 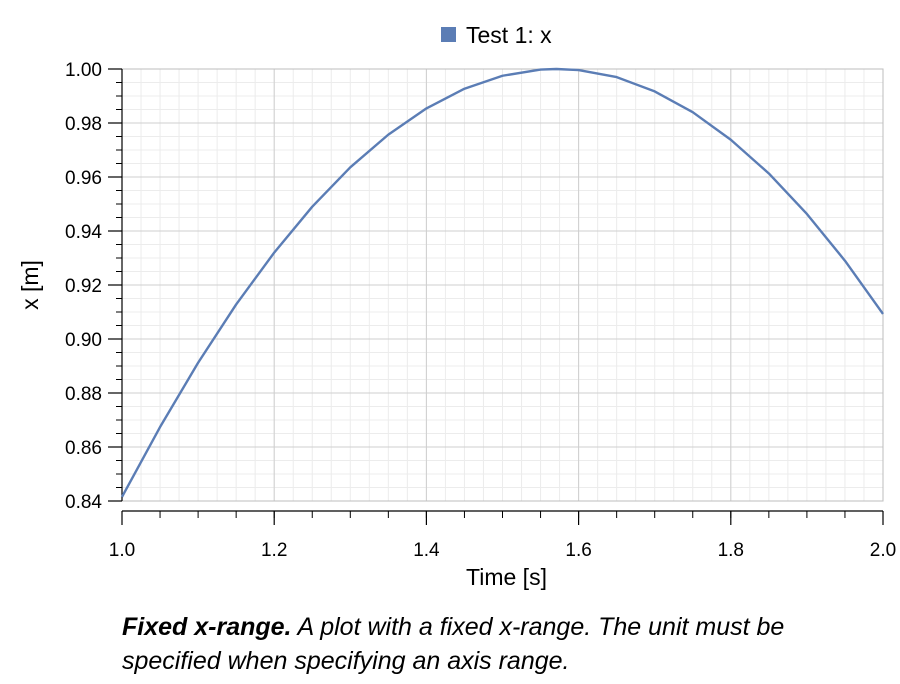 I want to click on x-tick-label: 1.8, so click(x=731, y=550).